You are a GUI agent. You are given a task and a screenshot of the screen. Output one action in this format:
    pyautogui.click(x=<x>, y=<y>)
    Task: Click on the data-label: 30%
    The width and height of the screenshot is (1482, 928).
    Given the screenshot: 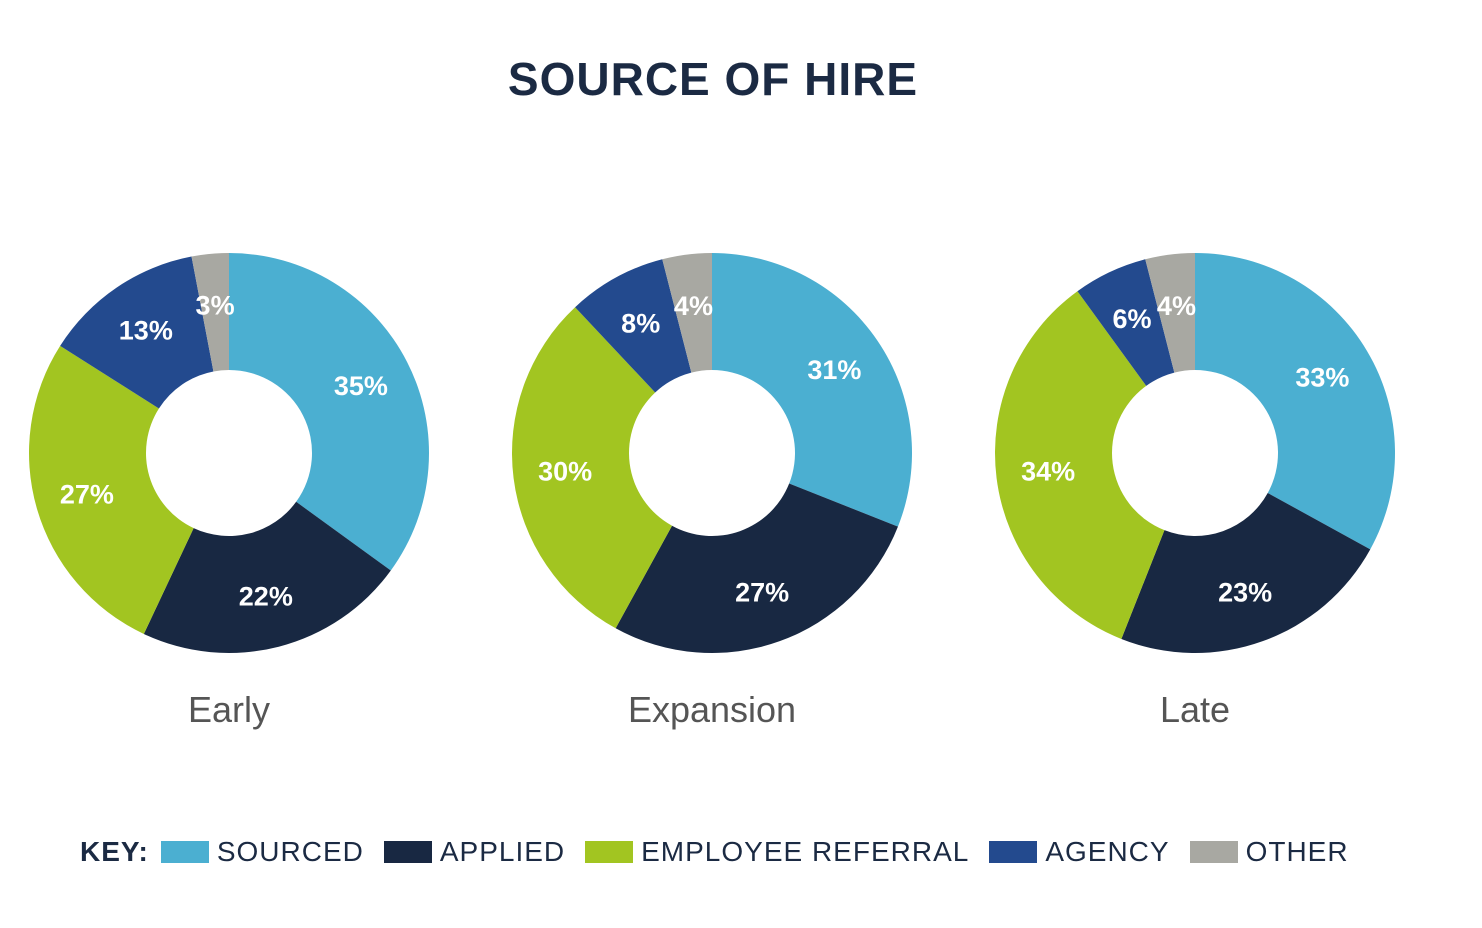 What is the action you would take?
    pyautogui.click(x=565, y=472)
    